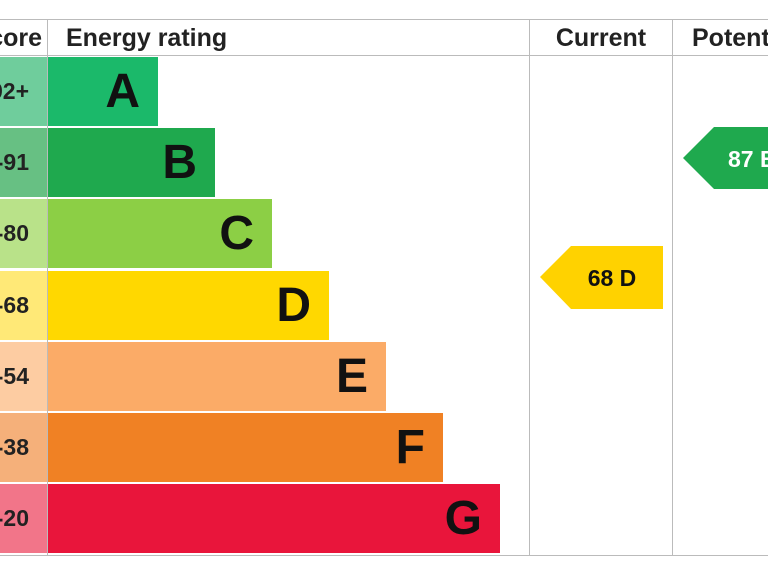  I want to click on score-cell: 1-20, so click(23, 519).